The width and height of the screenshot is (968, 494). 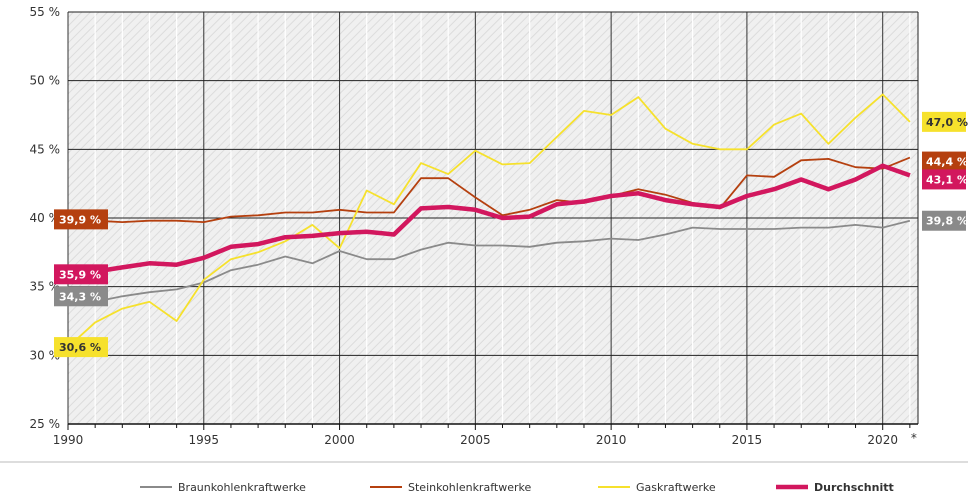 I want to click on svg-text: 35,9 %, so click(x=80, y=274).